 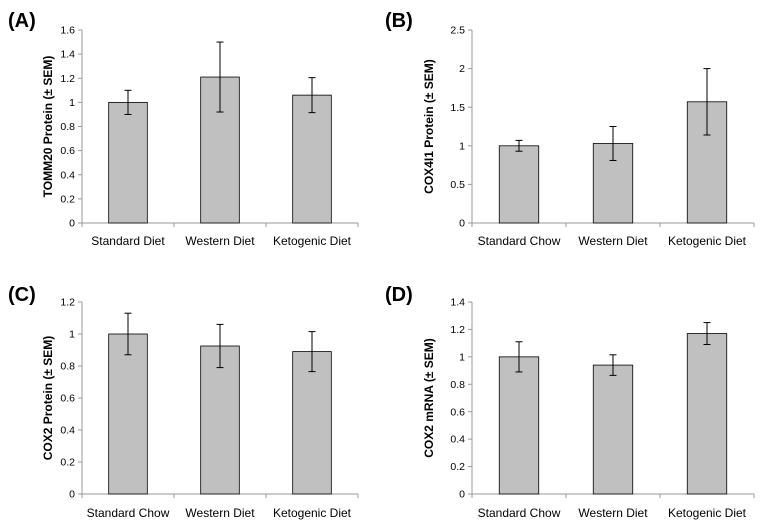 I want to click on y-tick-label: 1.6, so click(x=67, y=31).